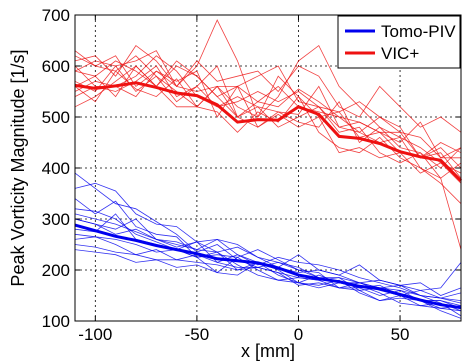  What do you see at coordinates (418, 31) in the screenshot?
I see `legend-label: Tomo-PIV` at bounding box center [418, 31].